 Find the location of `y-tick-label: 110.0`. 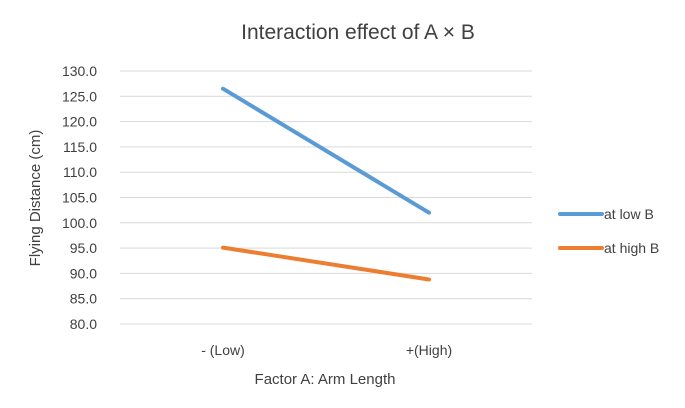

y-tick-label: 110.0 is located at coordinates (80, 172).